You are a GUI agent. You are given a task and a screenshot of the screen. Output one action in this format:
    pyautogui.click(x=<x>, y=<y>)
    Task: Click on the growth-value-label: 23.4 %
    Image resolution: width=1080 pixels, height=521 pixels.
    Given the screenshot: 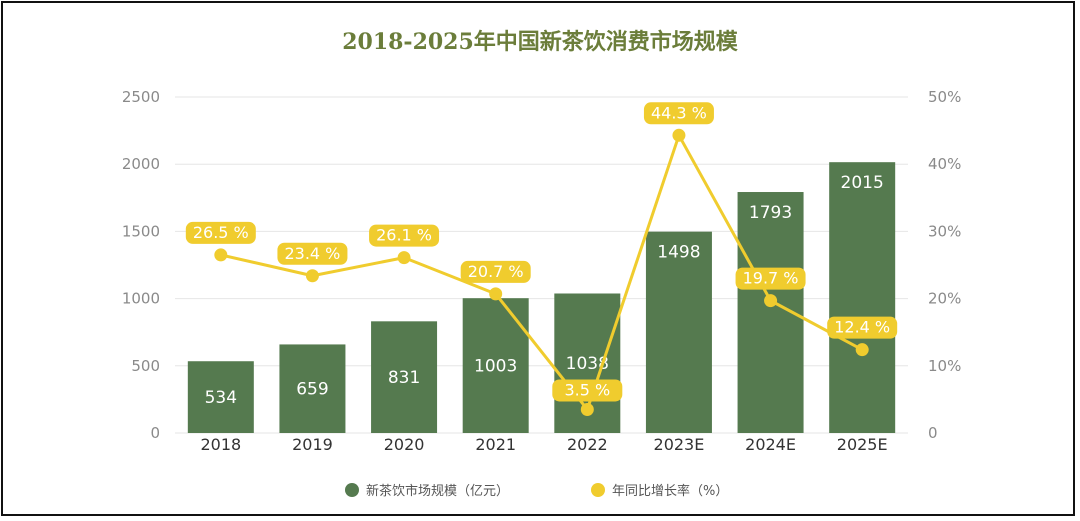 What is the action you would take?
    pyautogui.click(x=312, y=253)
    